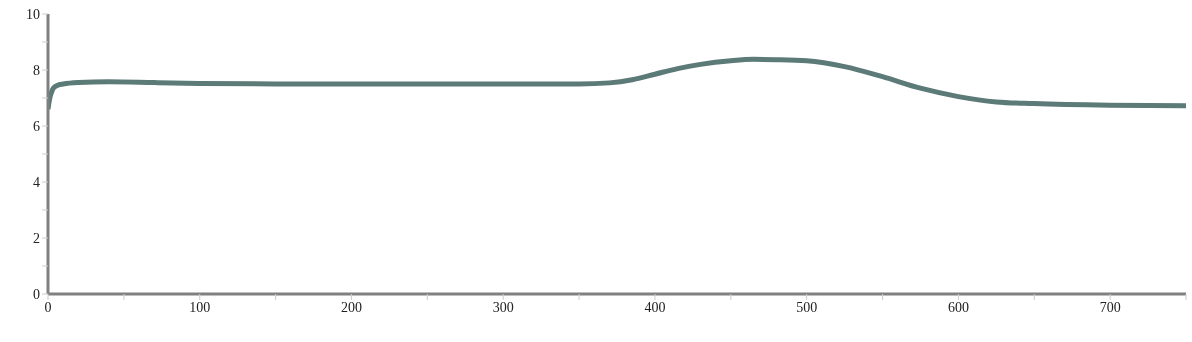 The width and height of the screenshot is (1192, 342). Describe the element at coordinates (36, 126) in the screenshot. I see `y-tick-label: 6` at that location.